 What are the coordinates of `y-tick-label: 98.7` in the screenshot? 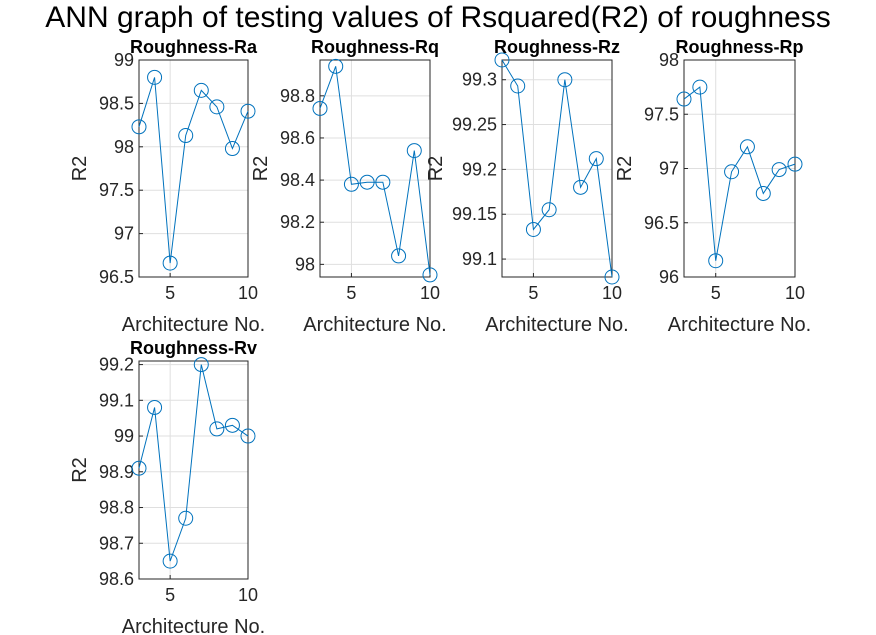 It's located at (116, 543).